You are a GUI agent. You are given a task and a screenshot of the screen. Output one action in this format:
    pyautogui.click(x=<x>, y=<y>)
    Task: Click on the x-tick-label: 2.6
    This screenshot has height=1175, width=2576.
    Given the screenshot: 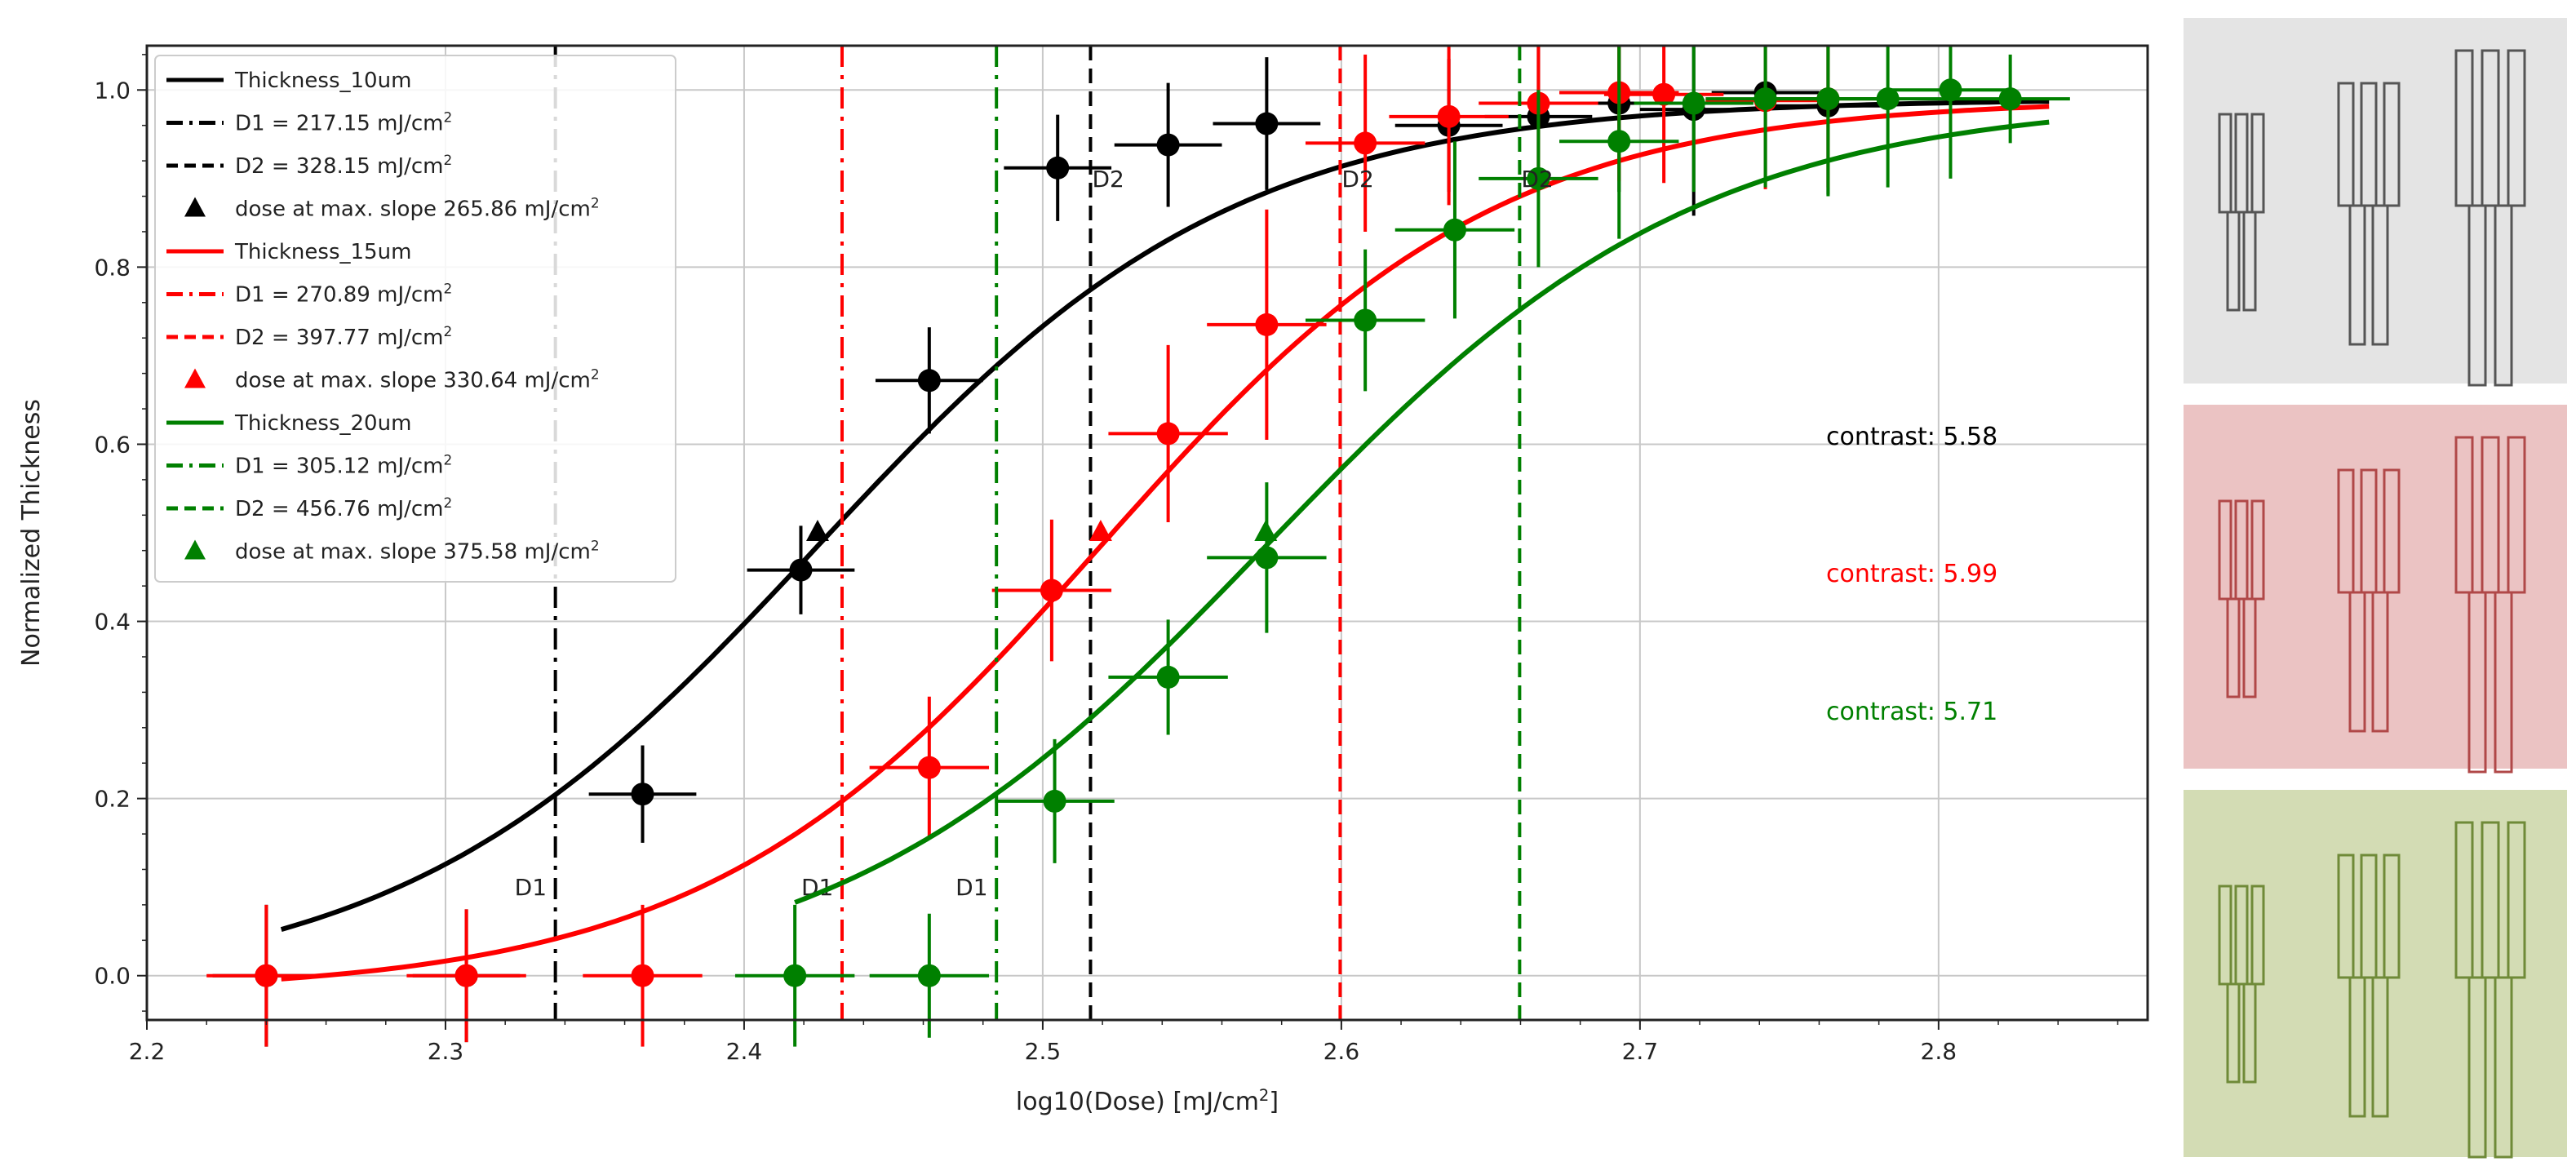 What is the action you would take?
    pyautogui.click(x=1341, y=1051)
    